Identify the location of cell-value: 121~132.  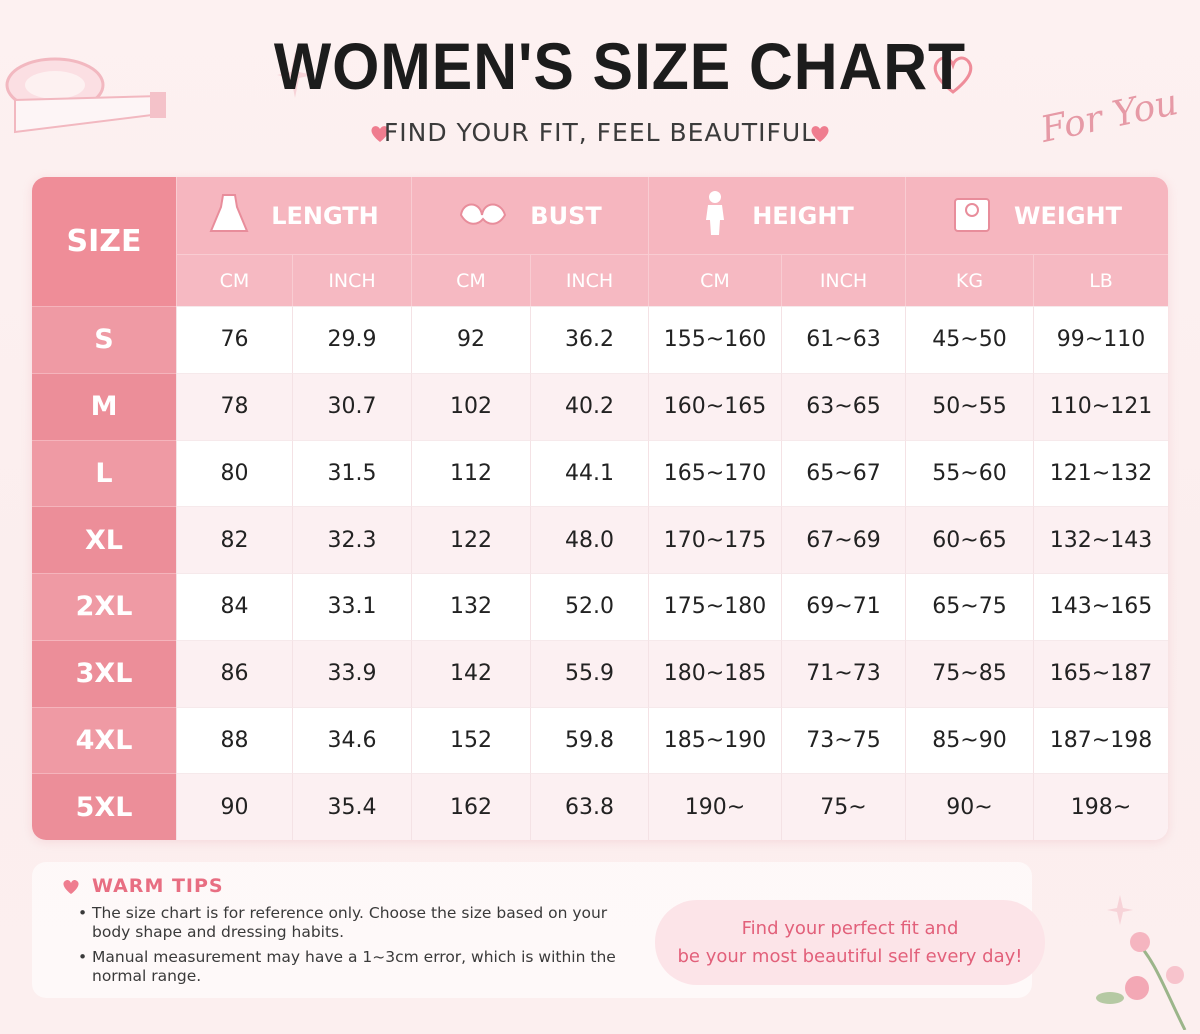
(1100, 473).